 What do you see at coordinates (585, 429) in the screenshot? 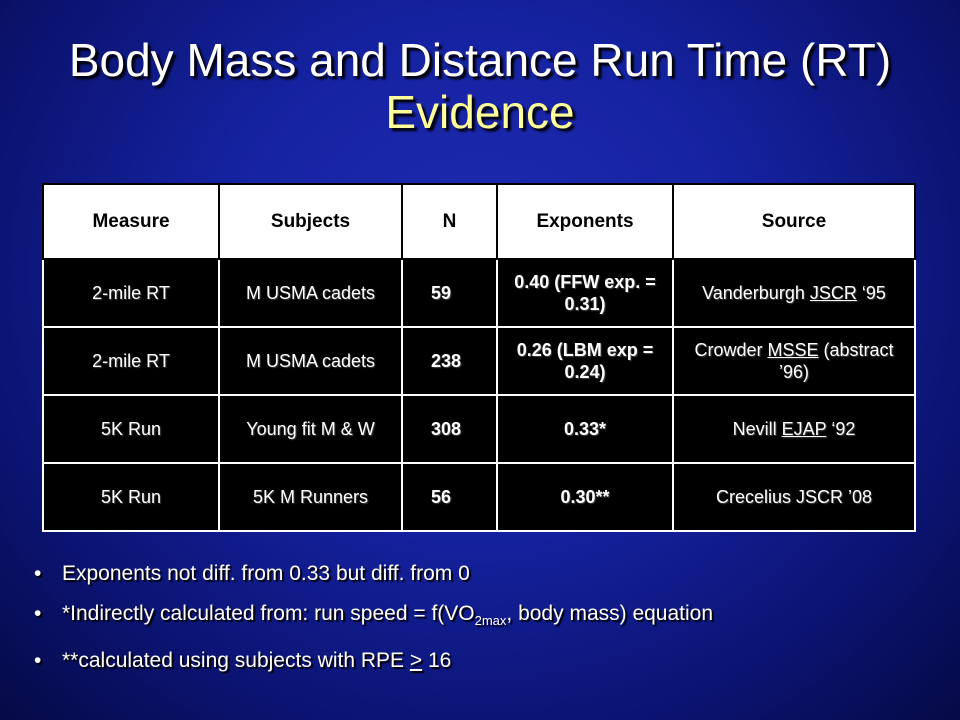
I see `cell-exponents: 0.33*` at bounding box center [585, 429].